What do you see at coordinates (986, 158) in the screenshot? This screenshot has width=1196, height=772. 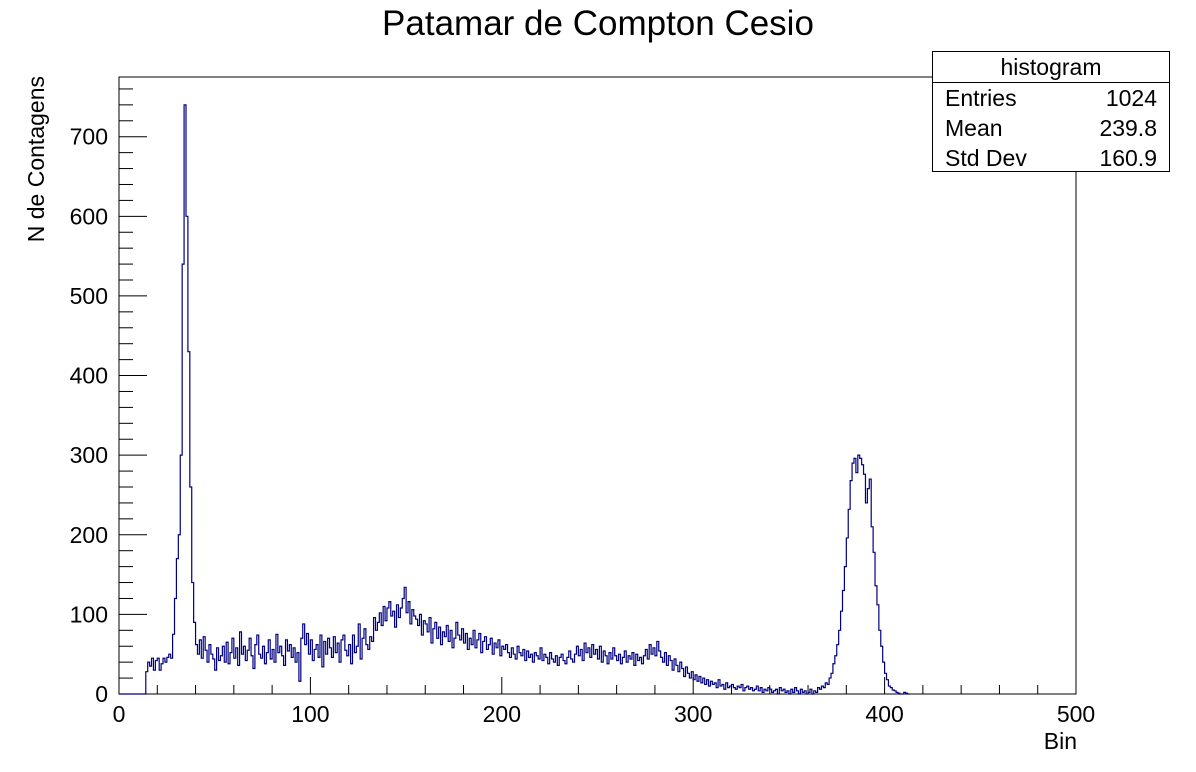 I see `stats-label-stddev: Std Dev` at bounding box center [986, 158].